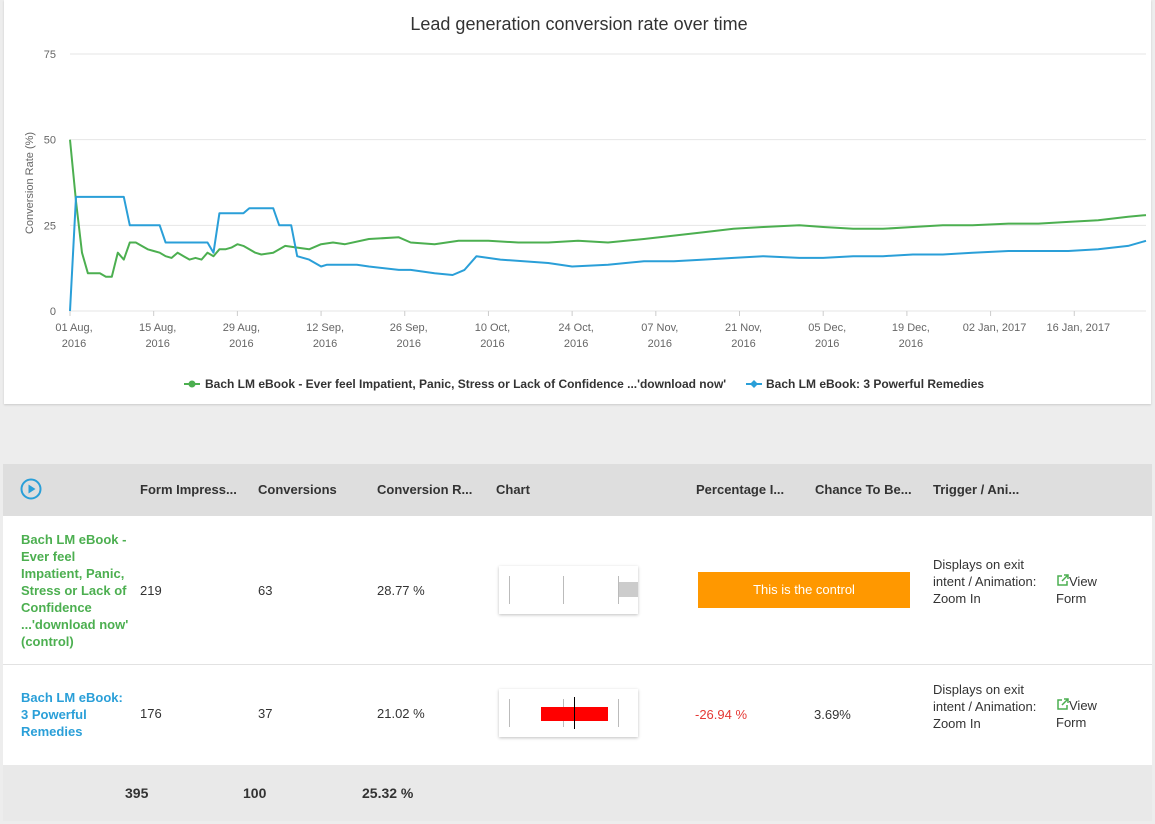 The width and height of the screenshot is (1155, 824). Describe the element at coordinates (409, 336) in the screenshot. I see `x-tick-label: 26 Sep, 2016` at that location.